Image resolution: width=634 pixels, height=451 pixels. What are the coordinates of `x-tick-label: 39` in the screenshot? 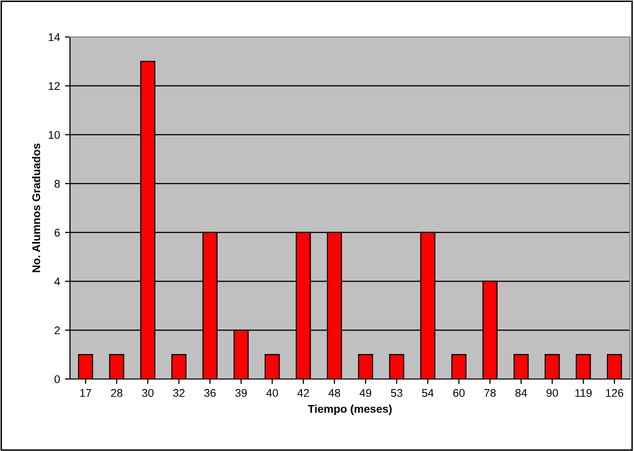 It's located at (241, 393).